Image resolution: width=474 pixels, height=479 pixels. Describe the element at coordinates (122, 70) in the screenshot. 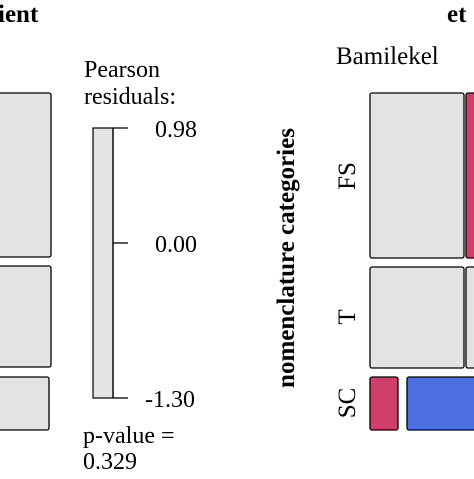

I see `legend-title-line1: Pearson` at that location.